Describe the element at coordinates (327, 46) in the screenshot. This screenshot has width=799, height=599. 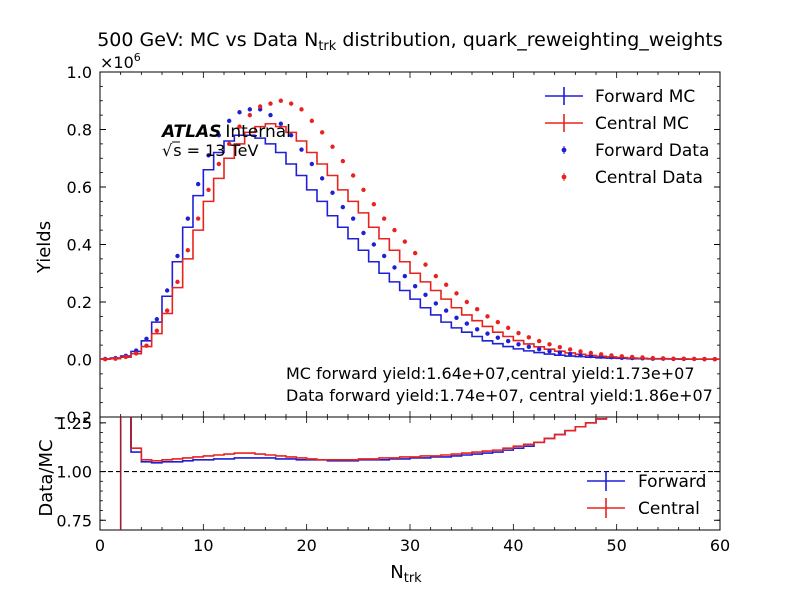
I see `title-subscript: trk` at that location.